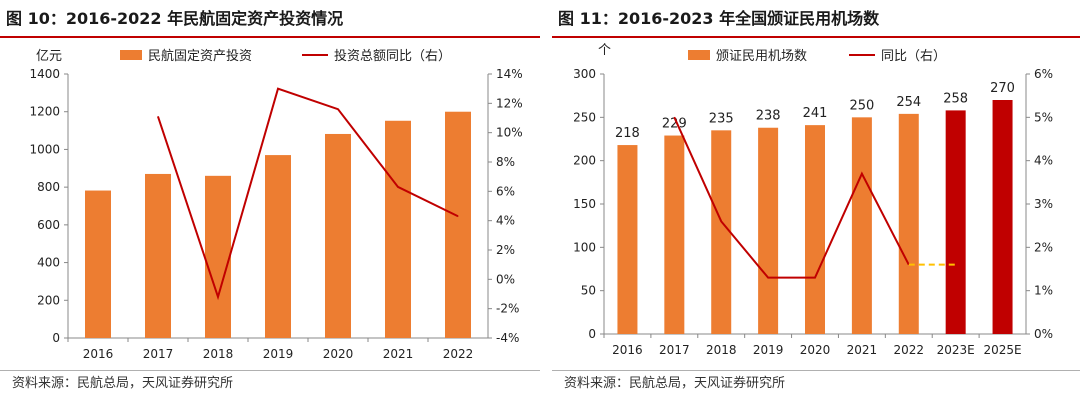 This screenshot has width=1080, height=408. I want to click on bar-data-label: 270, so click(1002, 88).